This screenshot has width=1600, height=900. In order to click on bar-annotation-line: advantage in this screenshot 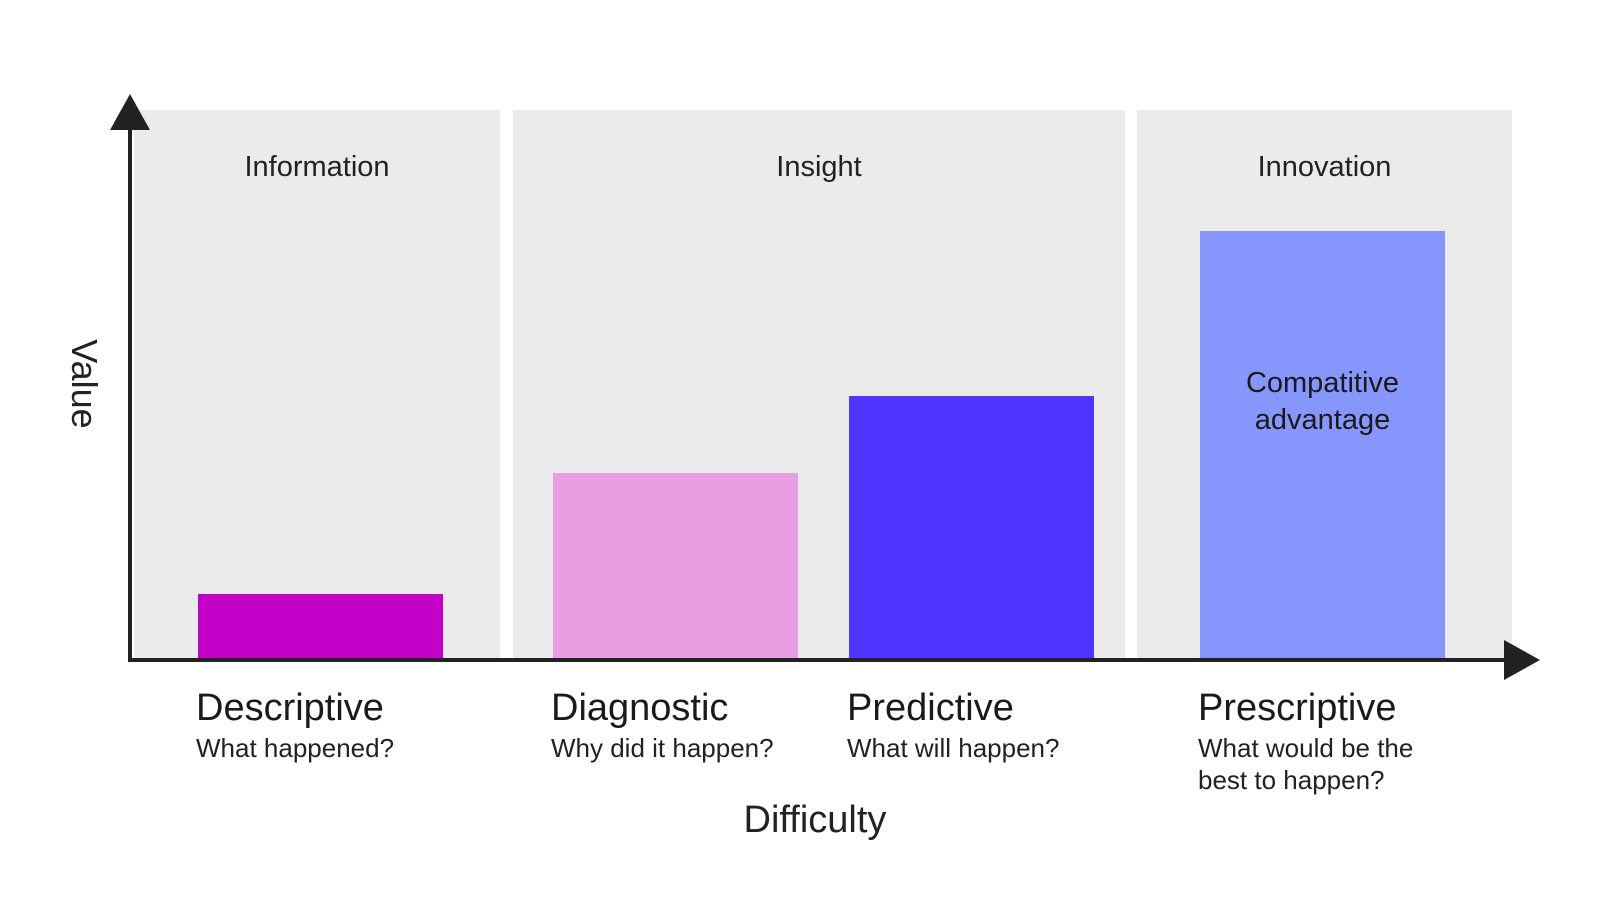, I will do `click(1322, 420)`.